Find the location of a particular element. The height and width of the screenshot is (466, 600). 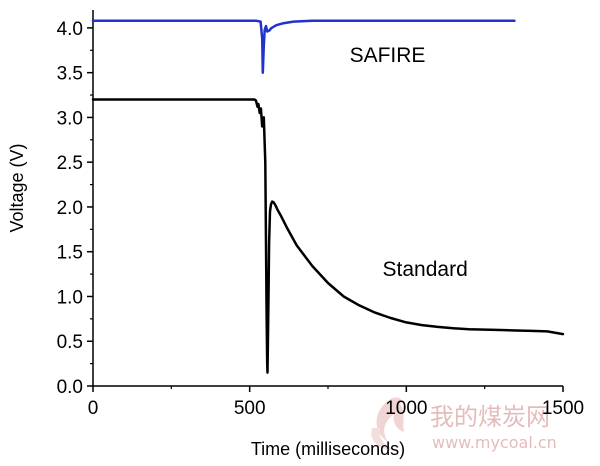

watermark-url: www.mycoal.cn is located at coordinates (494, 442).